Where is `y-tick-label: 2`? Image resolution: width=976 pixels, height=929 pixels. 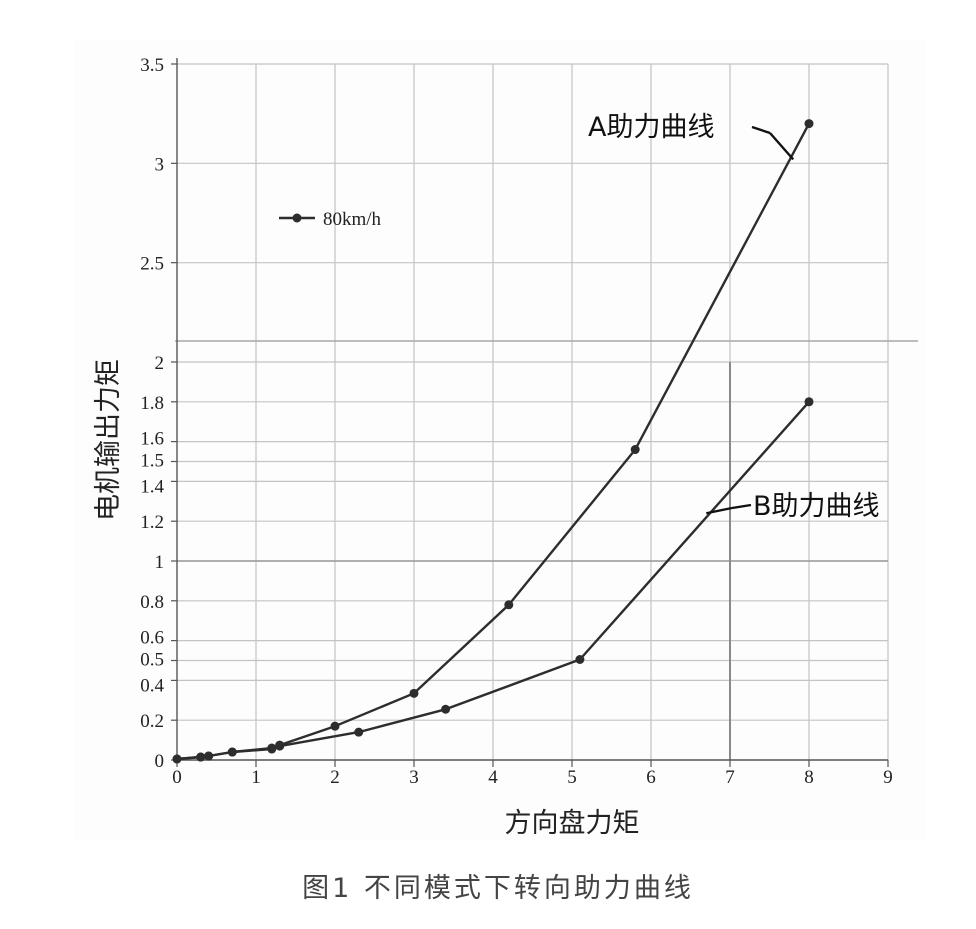 y-tick-label: 2 is located at coordinates (160, 363).